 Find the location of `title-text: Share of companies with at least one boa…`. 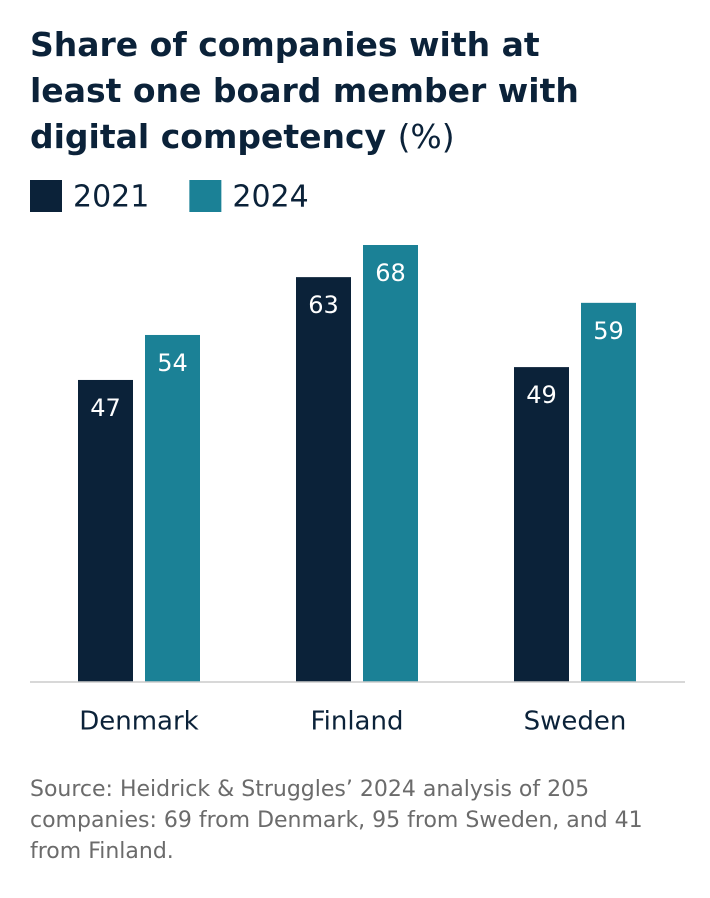

title-text: Share of companies with at least one boa… is located at coordinates (304, 90).